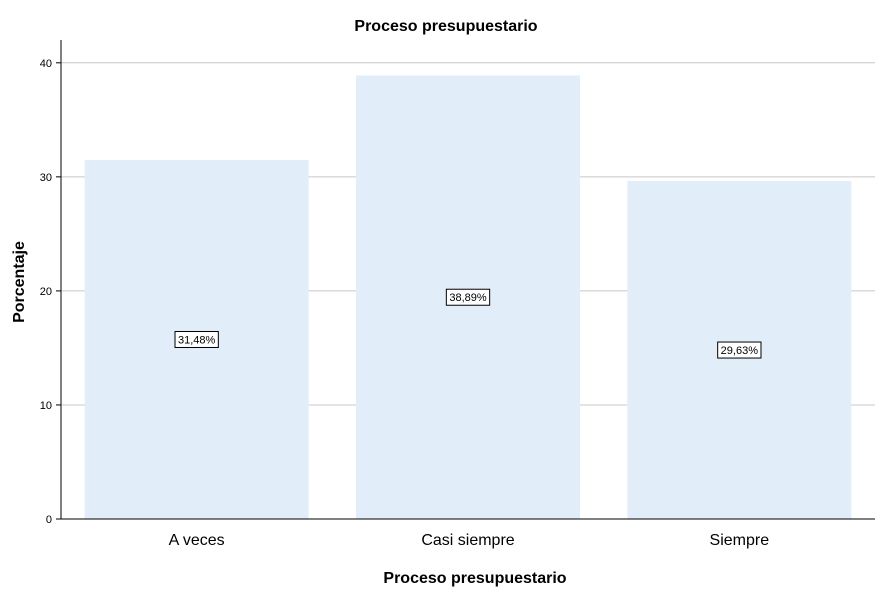 The width and height of the screenshot is (875, 594). I want to click on data-label: 31,48%, so click(196, 339).